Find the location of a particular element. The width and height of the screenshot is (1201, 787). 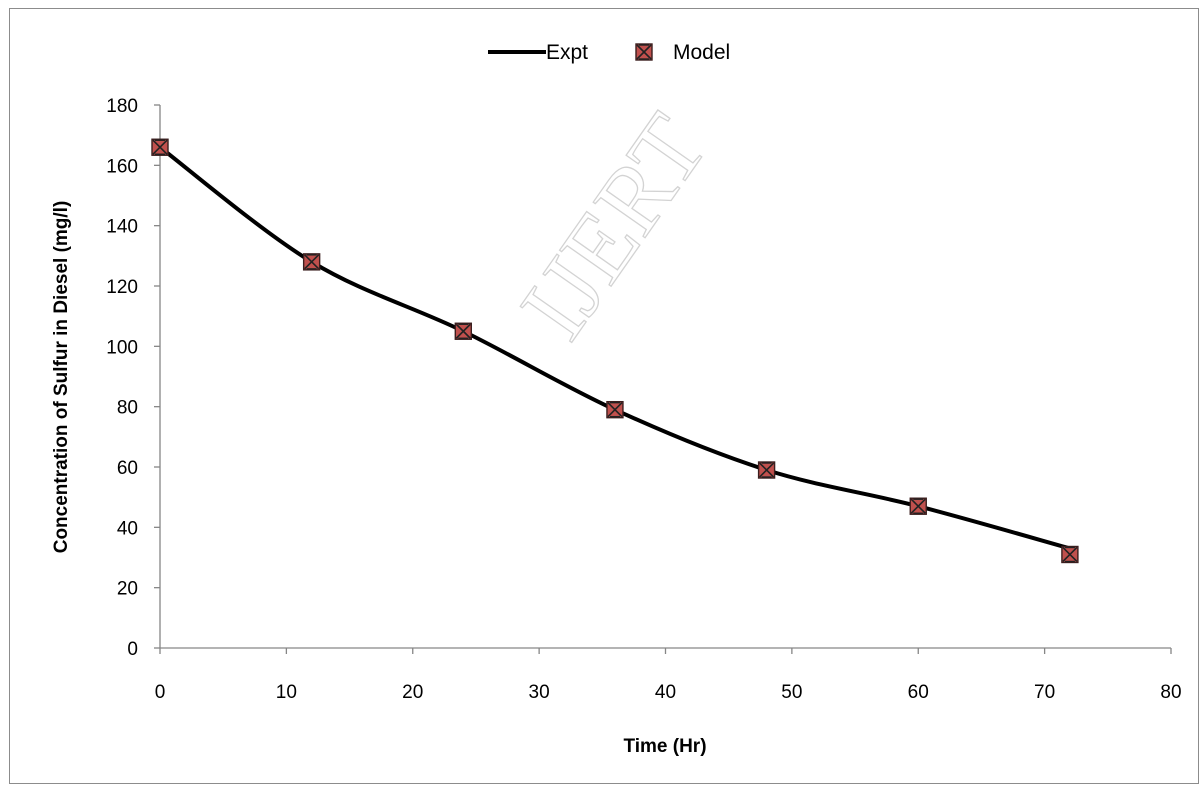

y-tick-label: 180 is located at coordinates (122, 106).